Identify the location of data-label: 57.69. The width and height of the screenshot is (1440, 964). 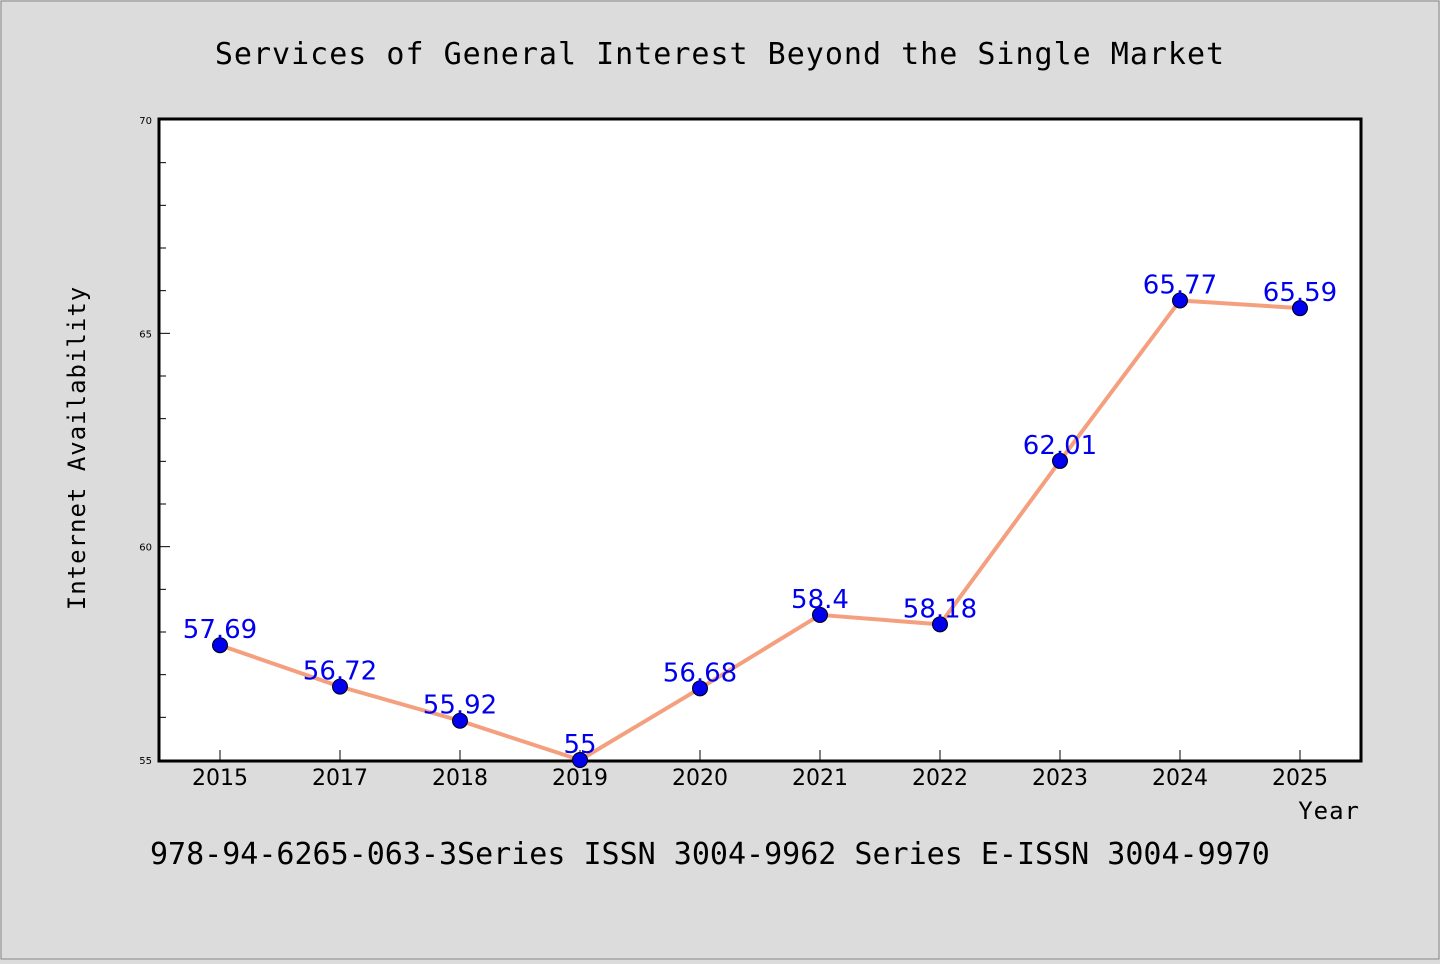
(220, 630).